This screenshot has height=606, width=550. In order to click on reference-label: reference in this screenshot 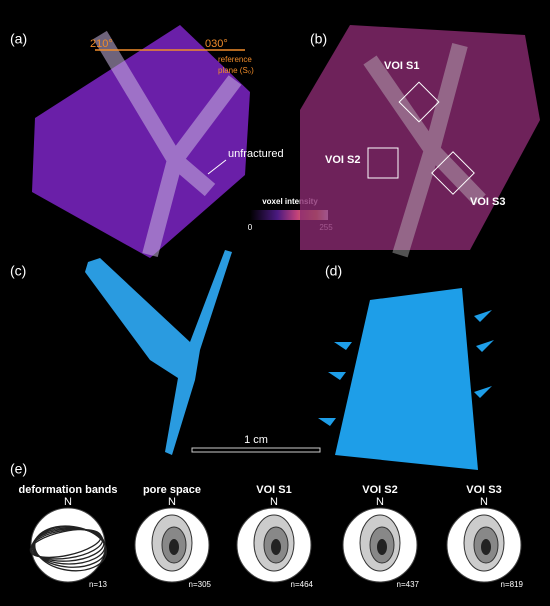, I will do `click(235, 59)`.